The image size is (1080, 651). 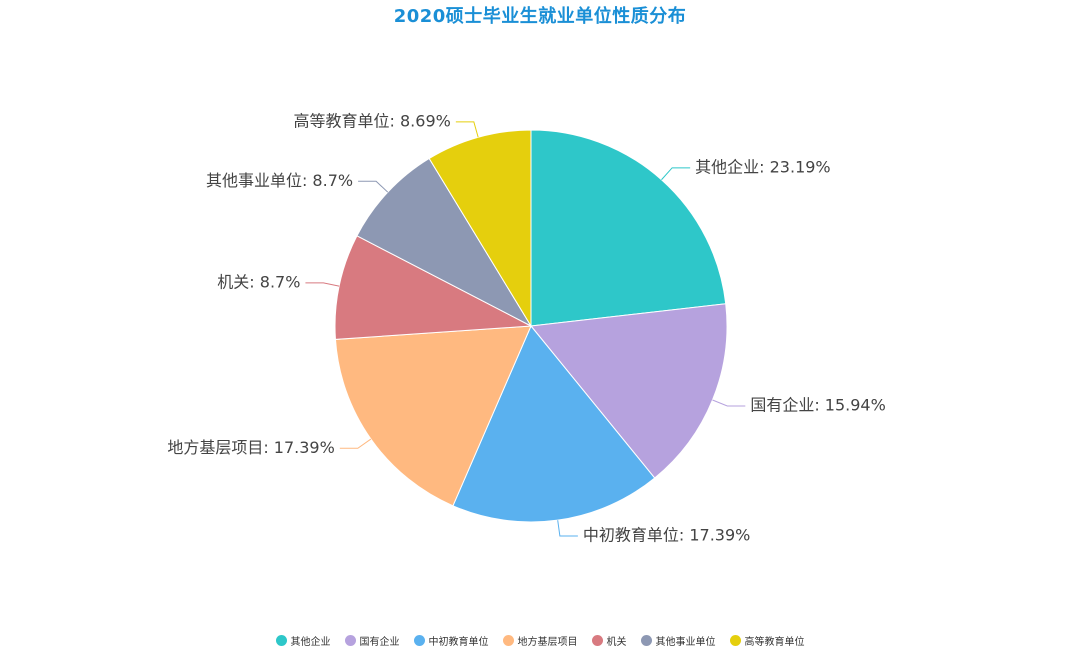 I want to click on slice-label-4: 机关: 8.7%, so click(x=258, y=281).